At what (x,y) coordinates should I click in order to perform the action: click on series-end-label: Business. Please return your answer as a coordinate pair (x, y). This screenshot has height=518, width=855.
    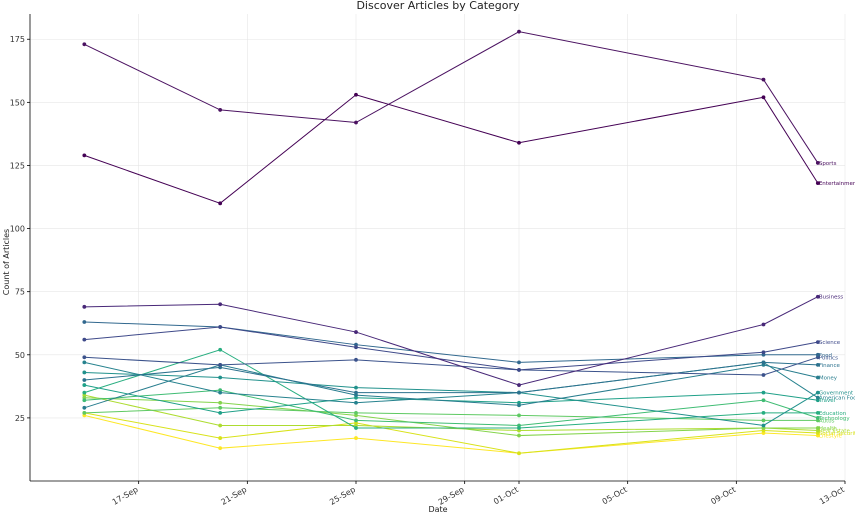
    Looking at the image, I should click on (831, 298).